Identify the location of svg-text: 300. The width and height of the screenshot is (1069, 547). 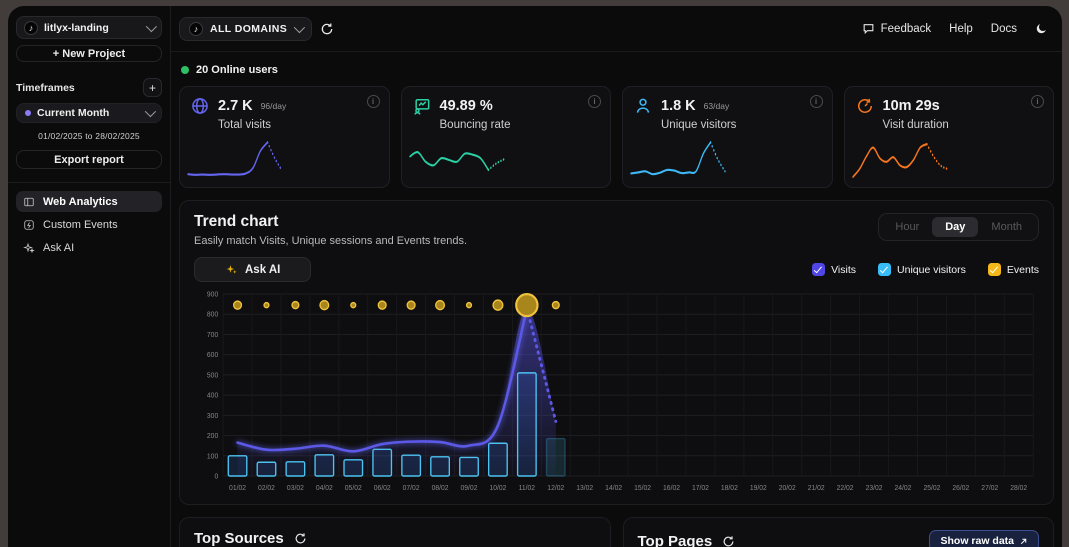
(212, 416).